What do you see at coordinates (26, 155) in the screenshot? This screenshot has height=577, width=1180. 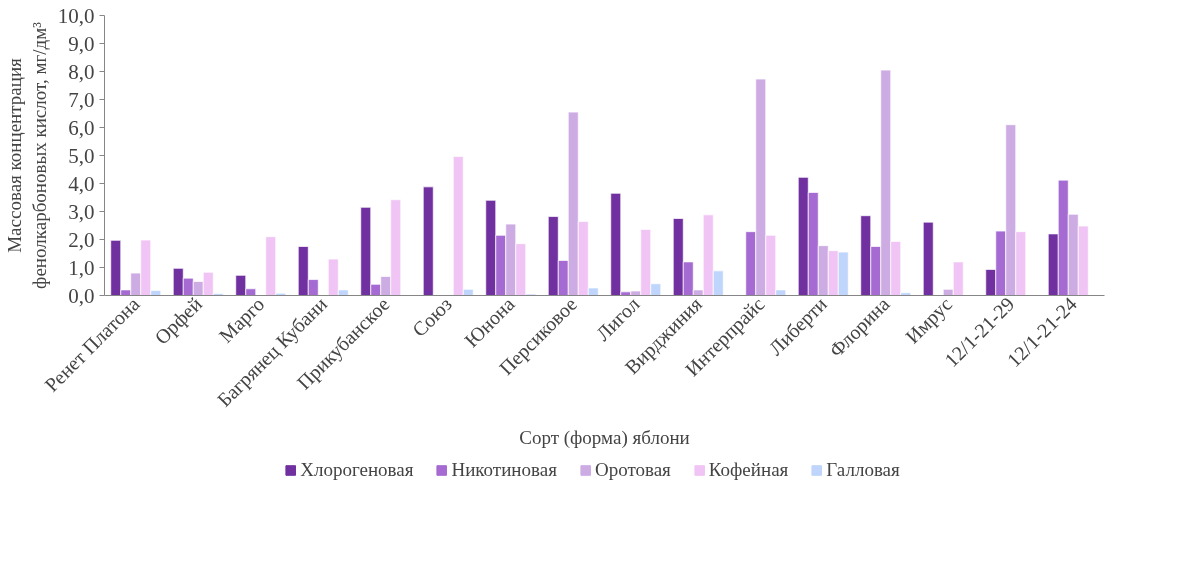 I see `y-axis-title: Массовая концентрация фенолкарбоновых кислот, мг/дм³` at bounding box center [26, 155].